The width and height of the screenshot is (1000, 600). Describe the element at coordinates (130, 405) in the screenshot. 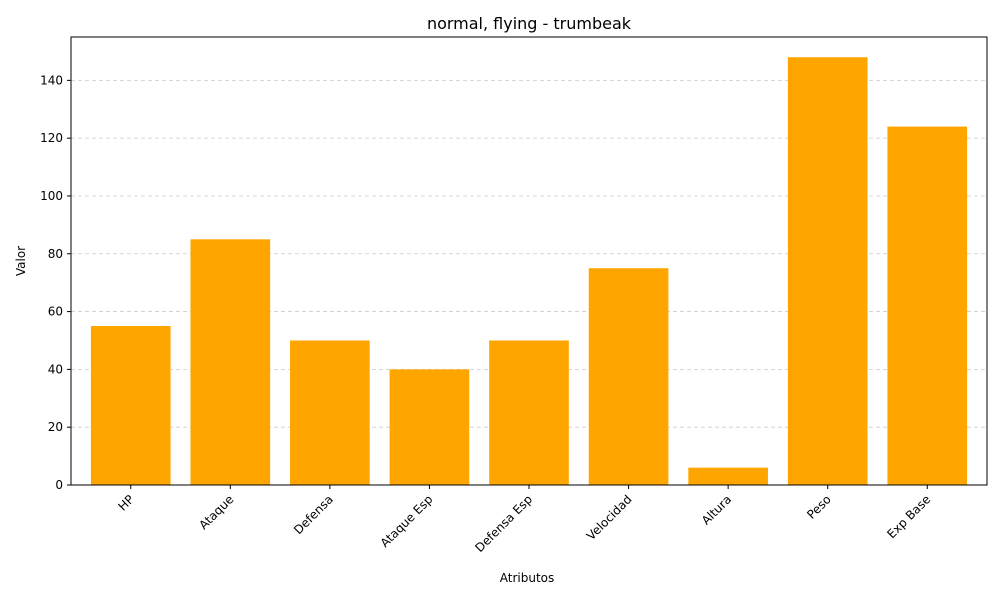

I see `bar-hp` at that location.